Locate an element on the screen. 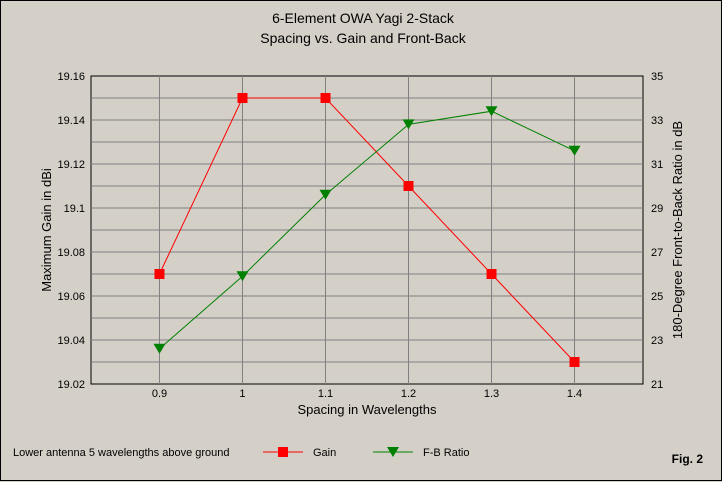  footnote: Lower antenna 5 wavelengths above ground is located at coordinates (121, 453).